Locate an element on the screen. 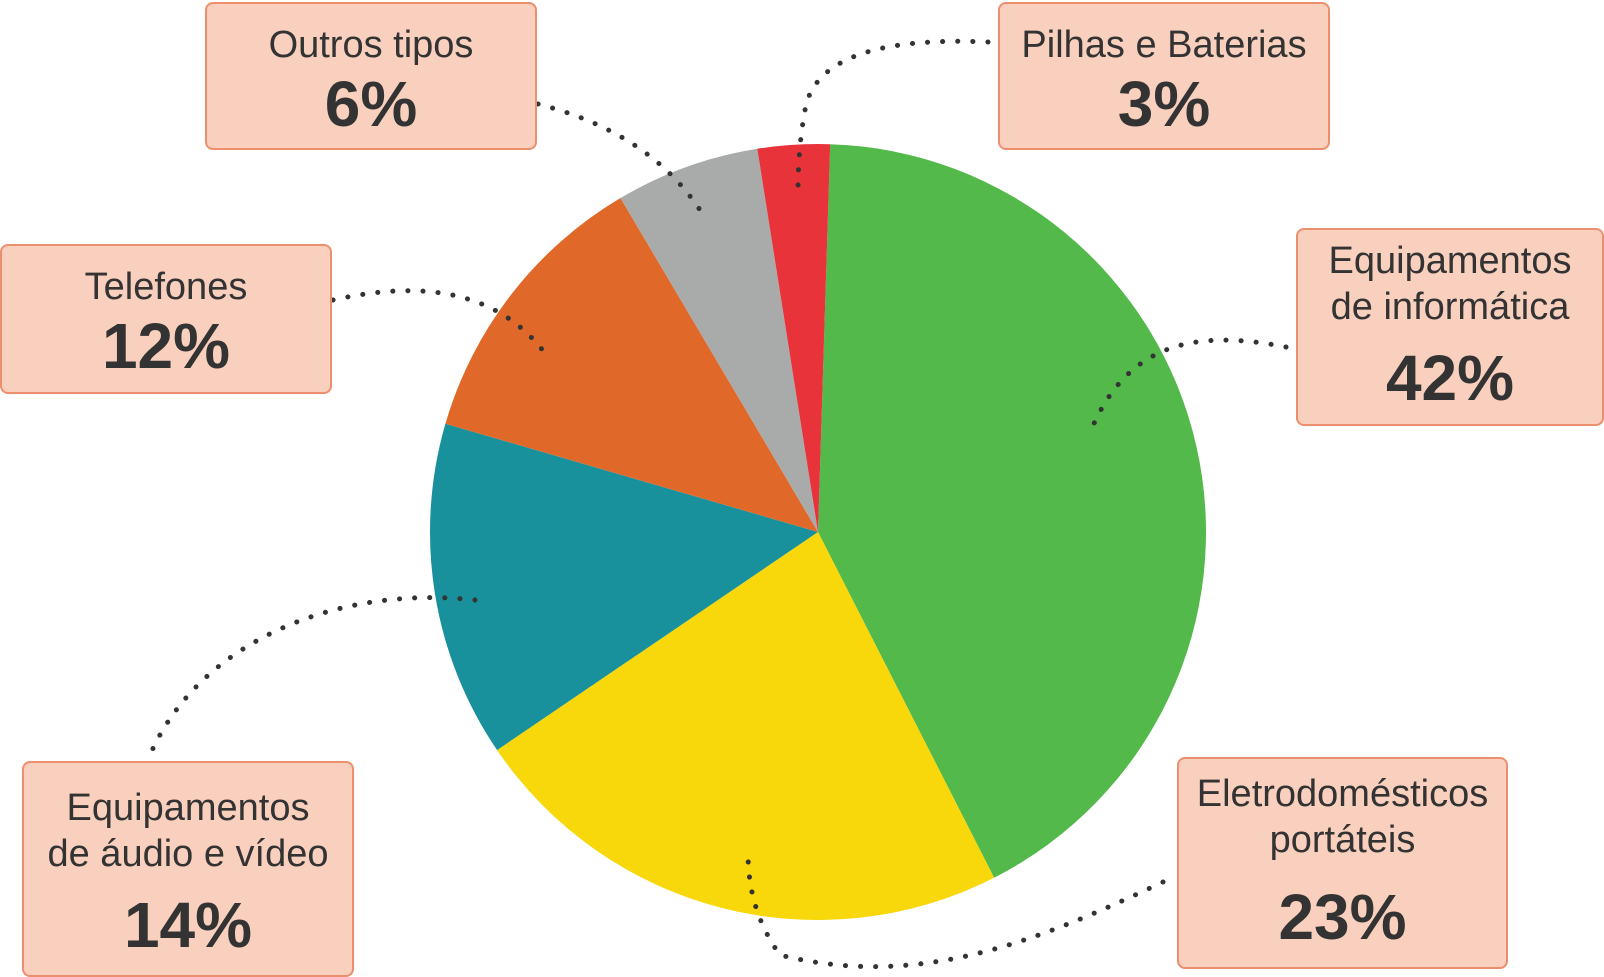  slice-label-name: Eletrodomésticos portáteis is located at coordinates (1342, 817).